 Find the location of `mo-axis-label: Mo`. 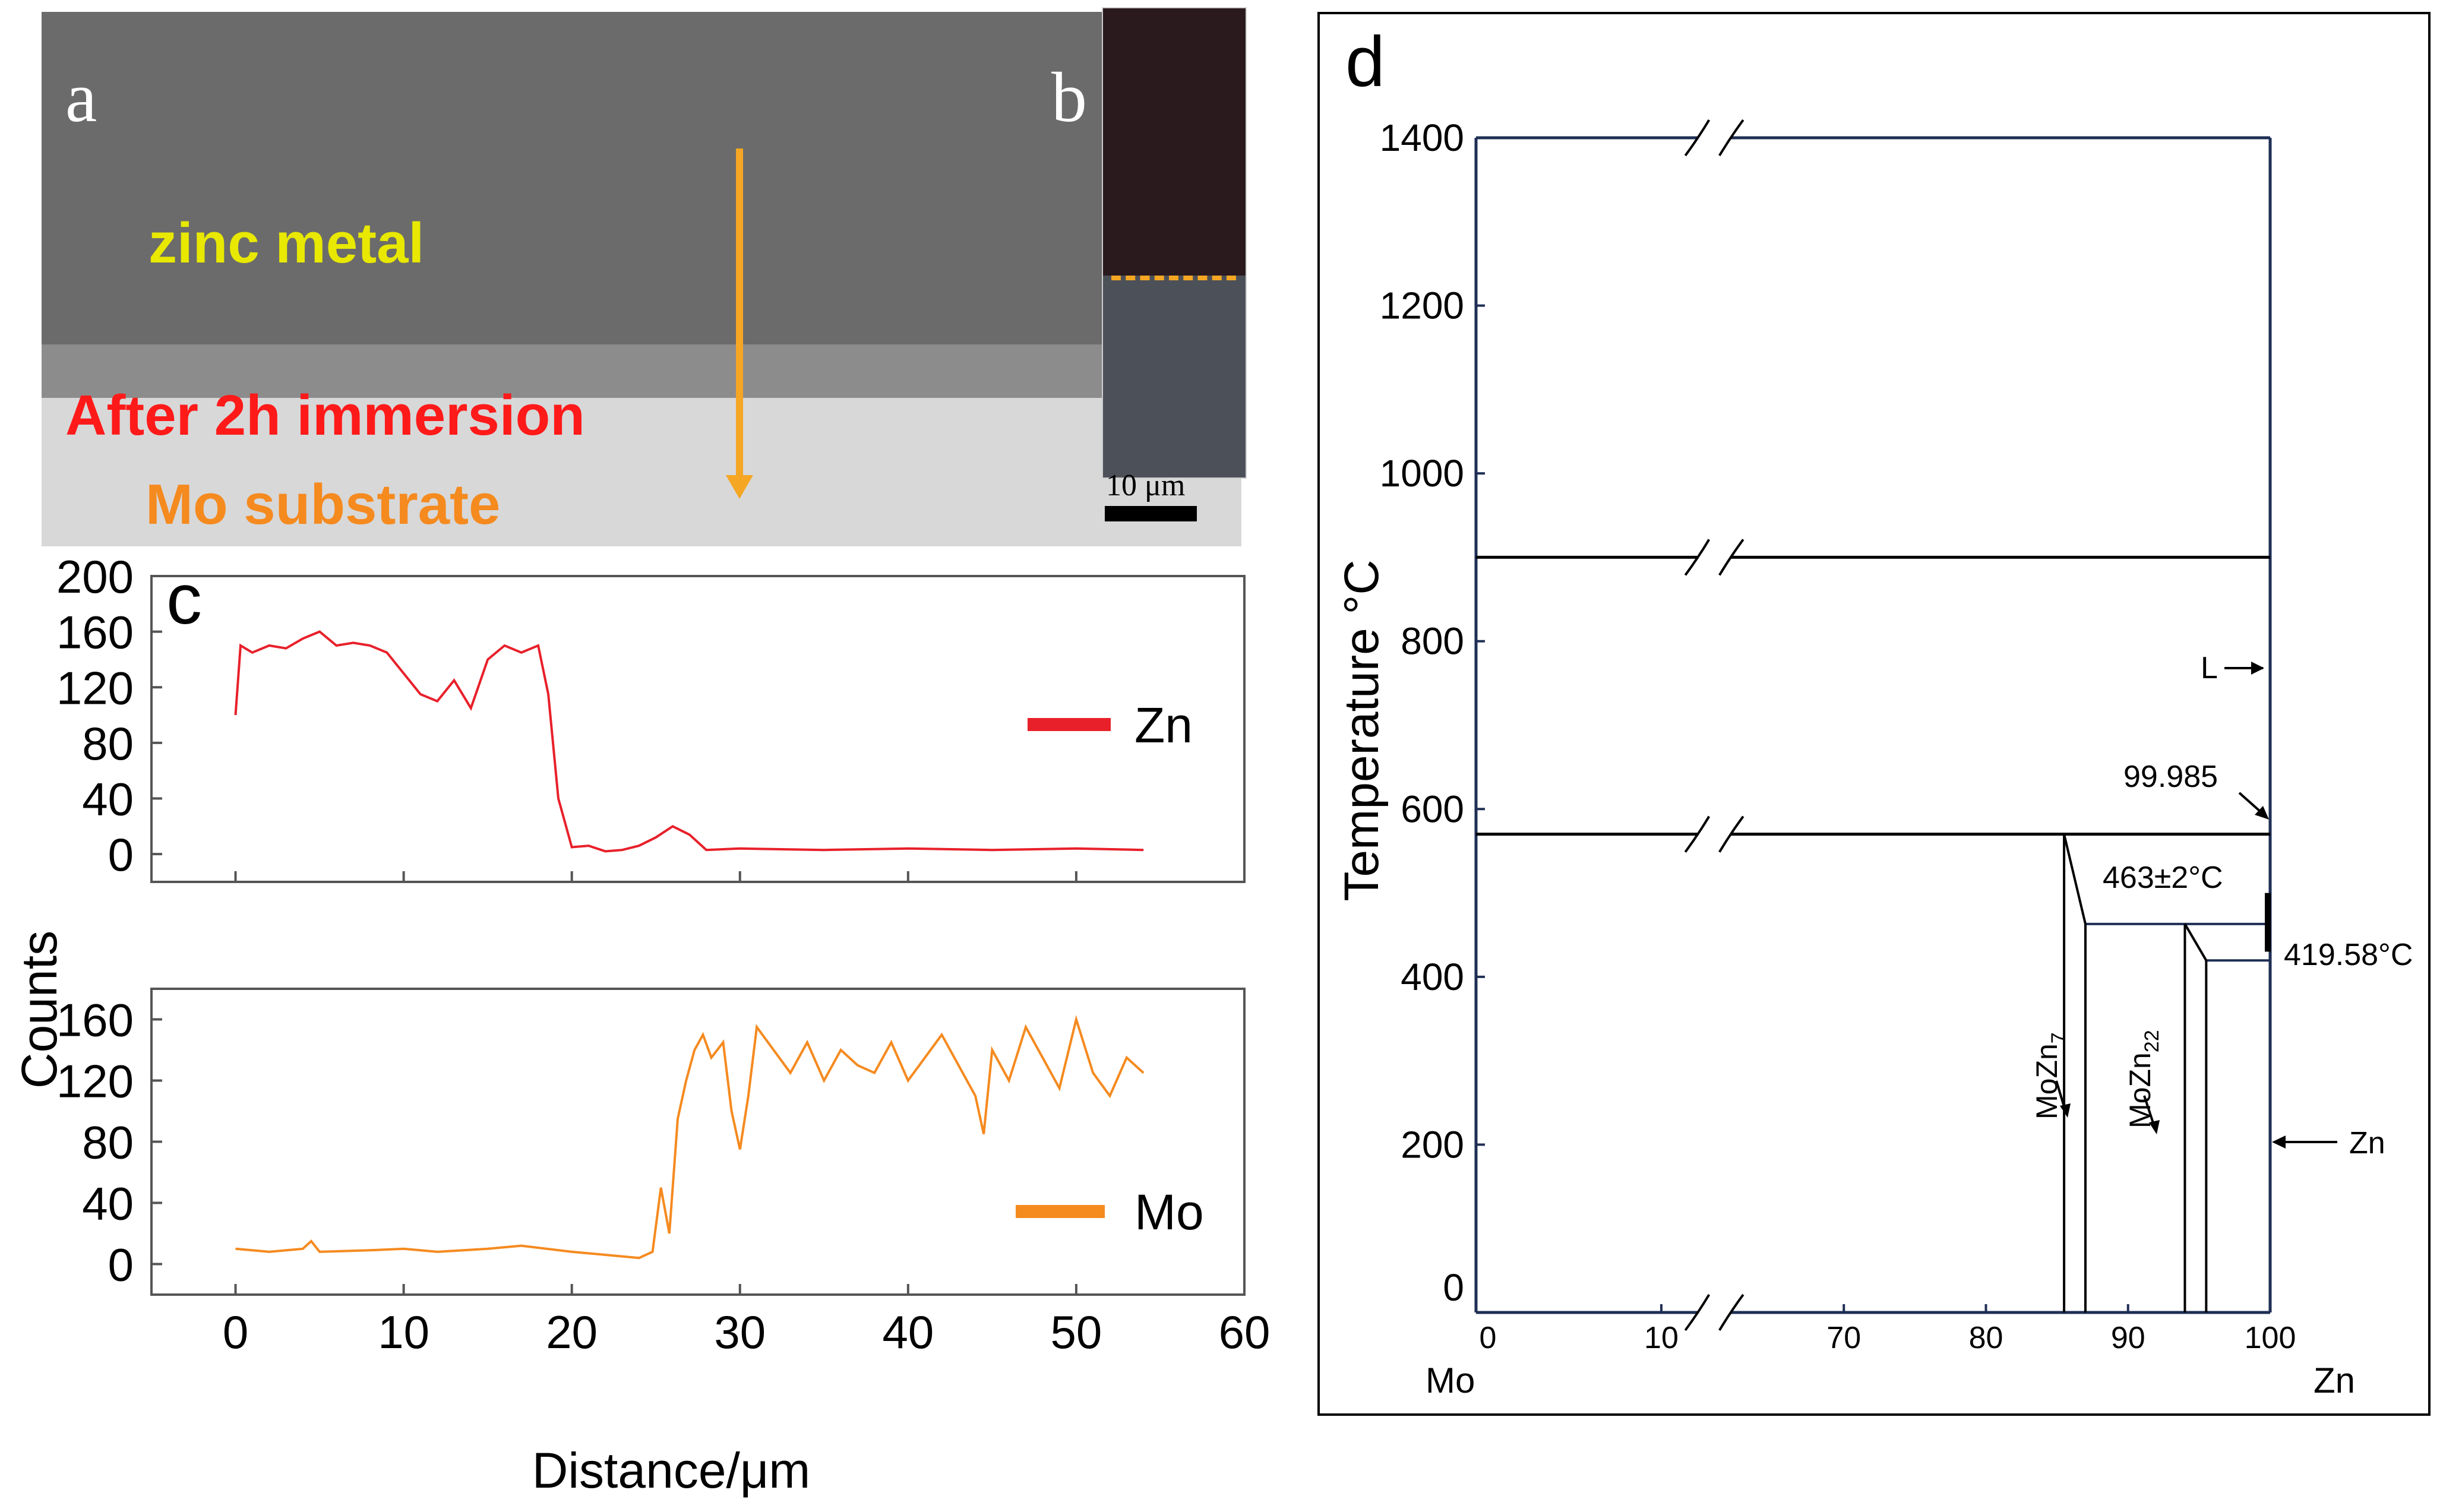

mo-axis-label: Mo is located at coordinates (1450, 1380).